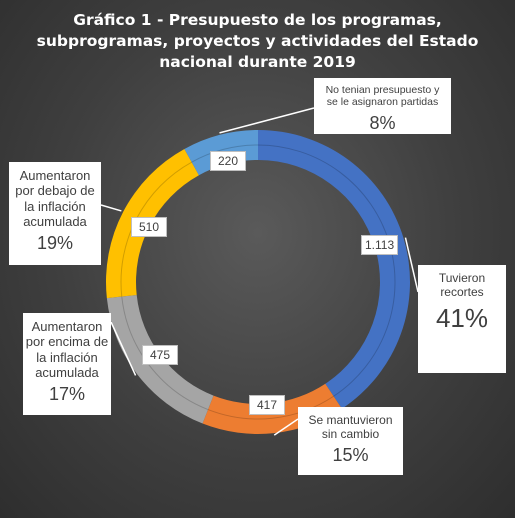  I want to click on slice-ring-encima, so click(165, 353).